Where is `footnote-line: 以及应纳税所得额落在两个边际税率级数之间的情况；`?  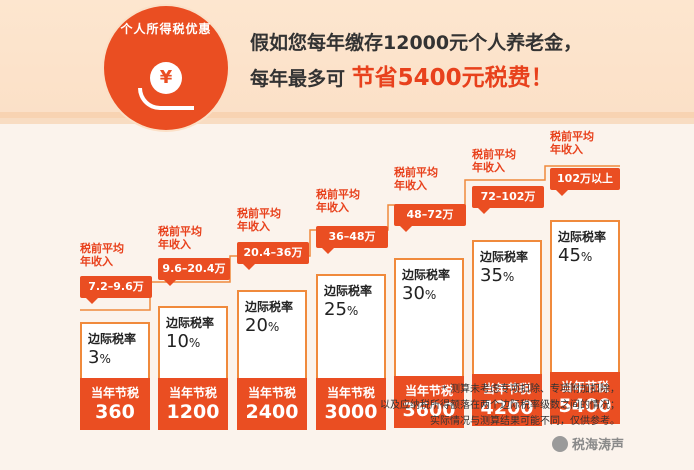 footnote-line: 以及应纳税所得额落在两个边际税率级数之间的情况； is located at coordinates (500, 405).